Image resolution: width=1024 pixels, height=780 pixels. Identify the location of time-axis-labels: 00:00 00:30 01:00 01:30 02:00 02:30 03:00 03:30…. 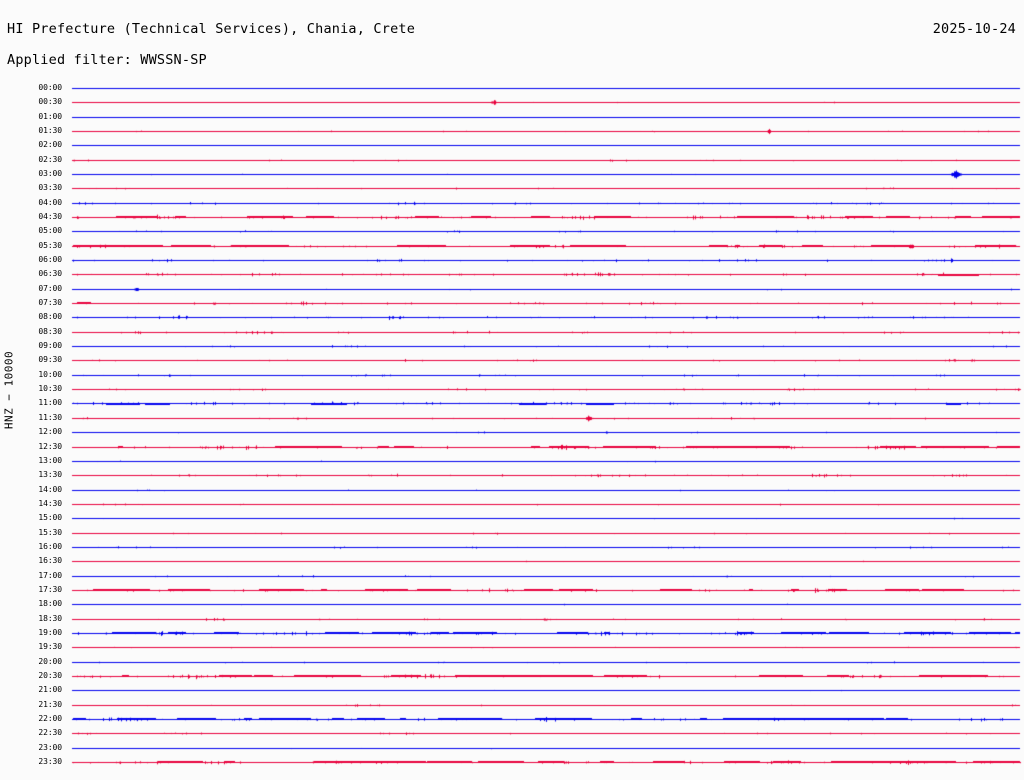
(35, 426).